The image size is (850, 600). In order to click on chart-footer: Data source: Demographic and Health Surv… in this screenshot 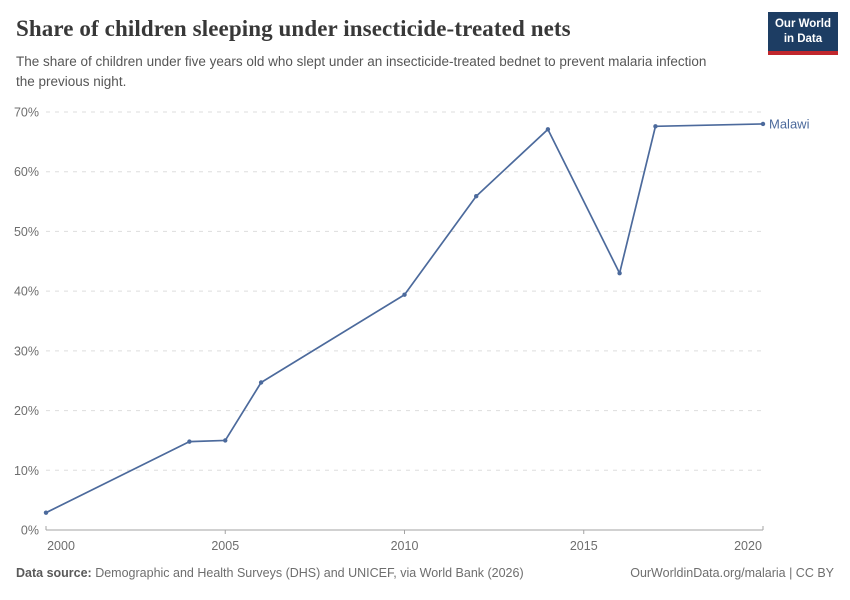, I will do `click(425, 573)`.